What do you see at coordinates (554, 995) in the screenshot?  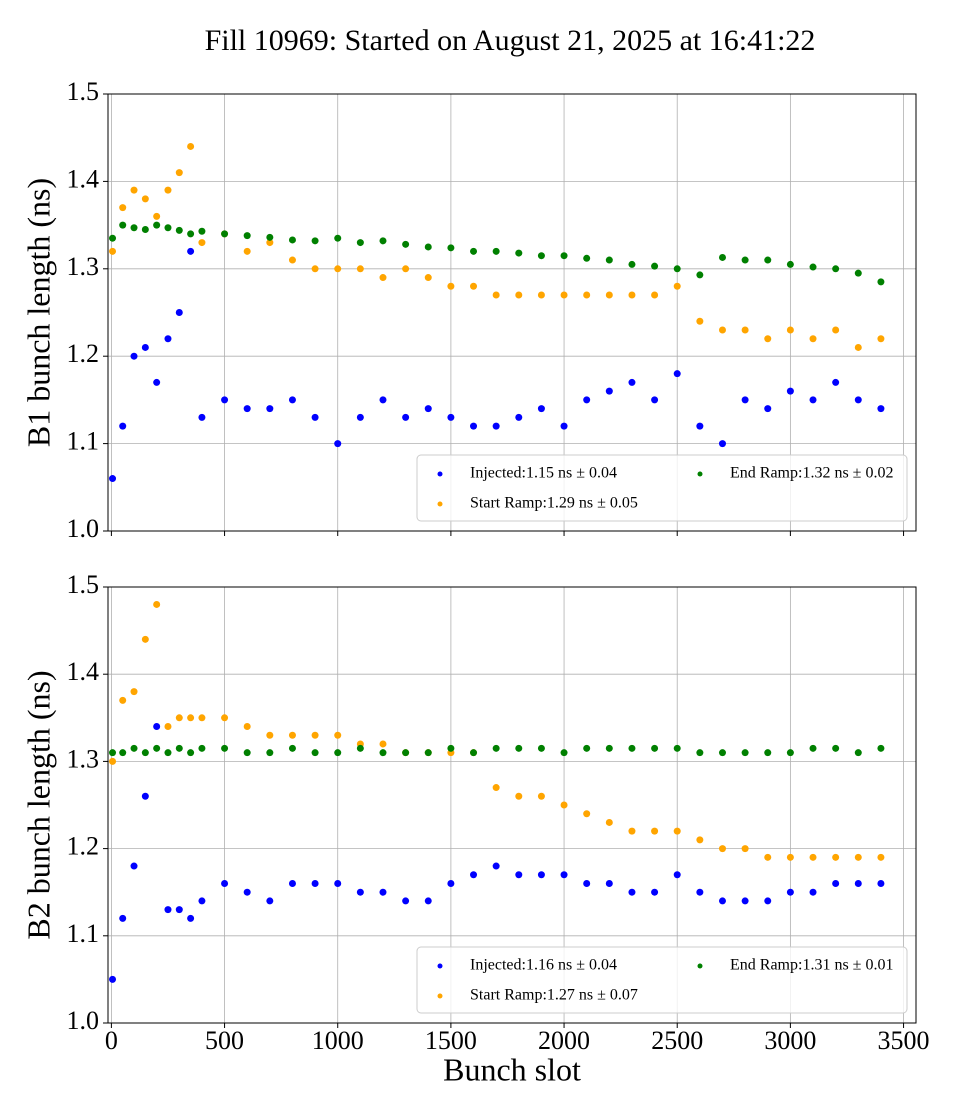 I see `legend-label: Start Ramp:1.27 ns ± 0.07` at bounding box center [554, 995].